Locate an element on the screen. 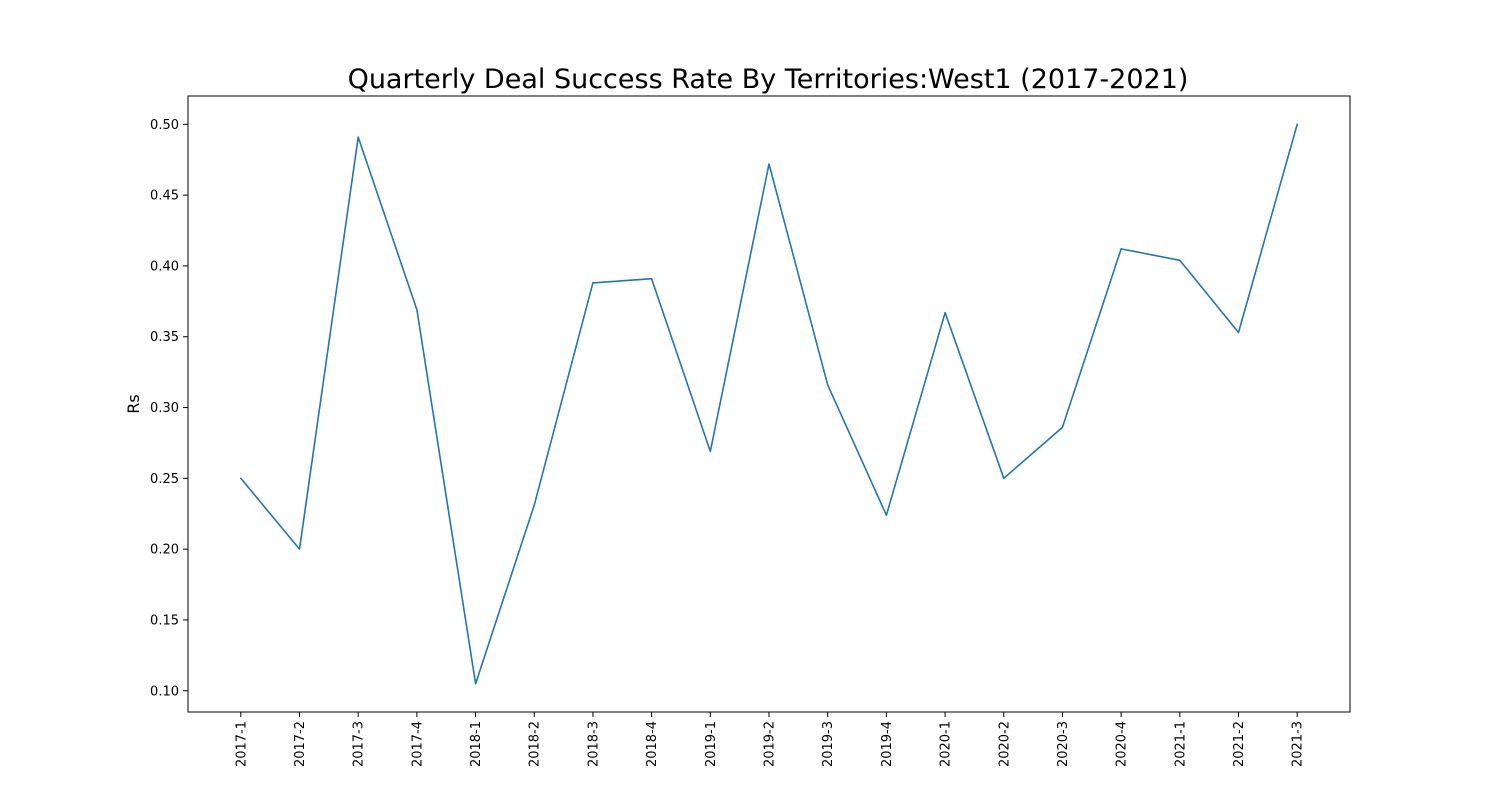 This screenshot has height=804, width=1500. x-tick-label: 2017-2 is located at coordinates (300, 744).